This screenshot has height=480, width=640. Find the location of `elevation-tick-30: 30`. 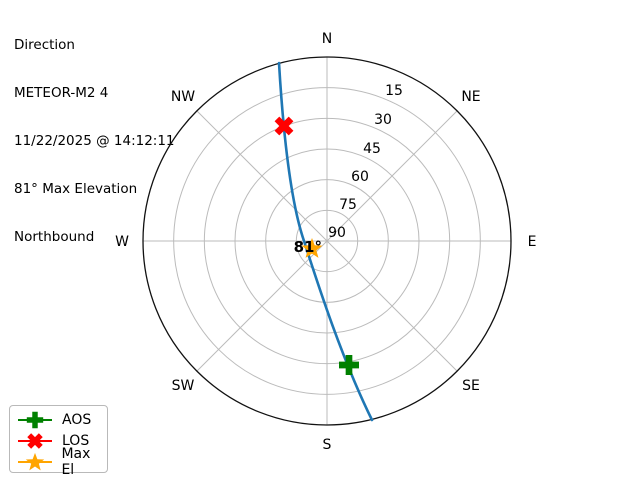

elevation-tick-30: 30 is located at coordinates (383, 120).